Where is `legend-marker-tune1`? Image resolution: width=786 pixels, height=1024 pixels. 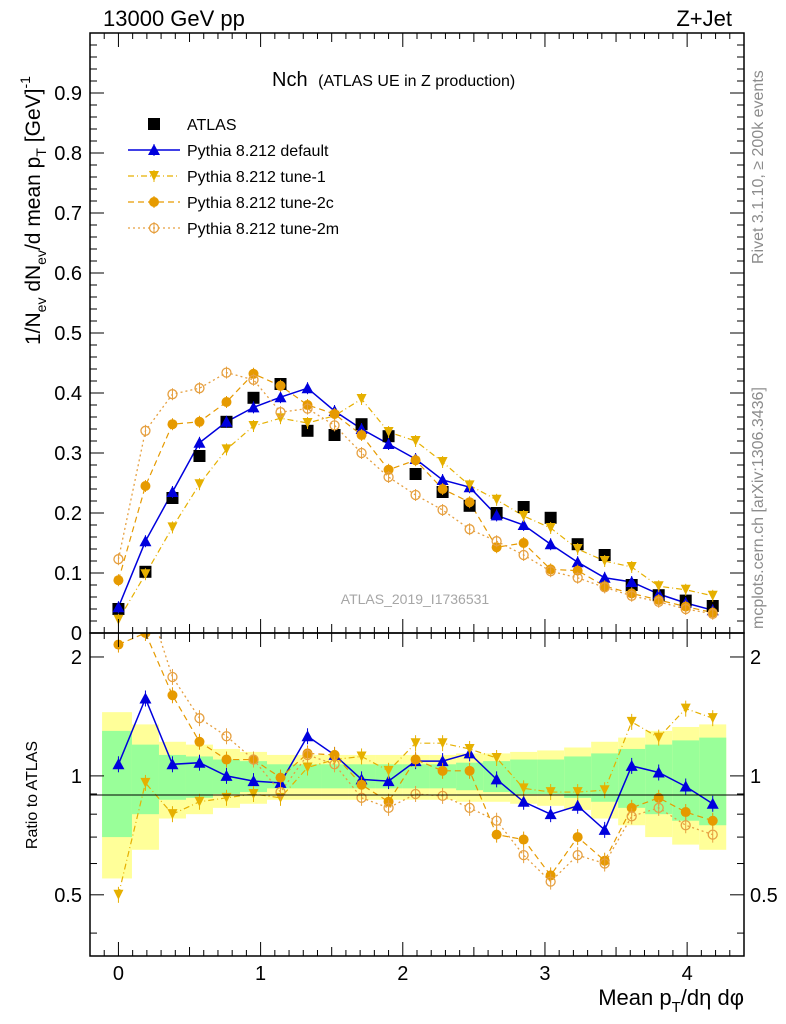
legend-marker-tune1 is located at coordinates (154, 176).